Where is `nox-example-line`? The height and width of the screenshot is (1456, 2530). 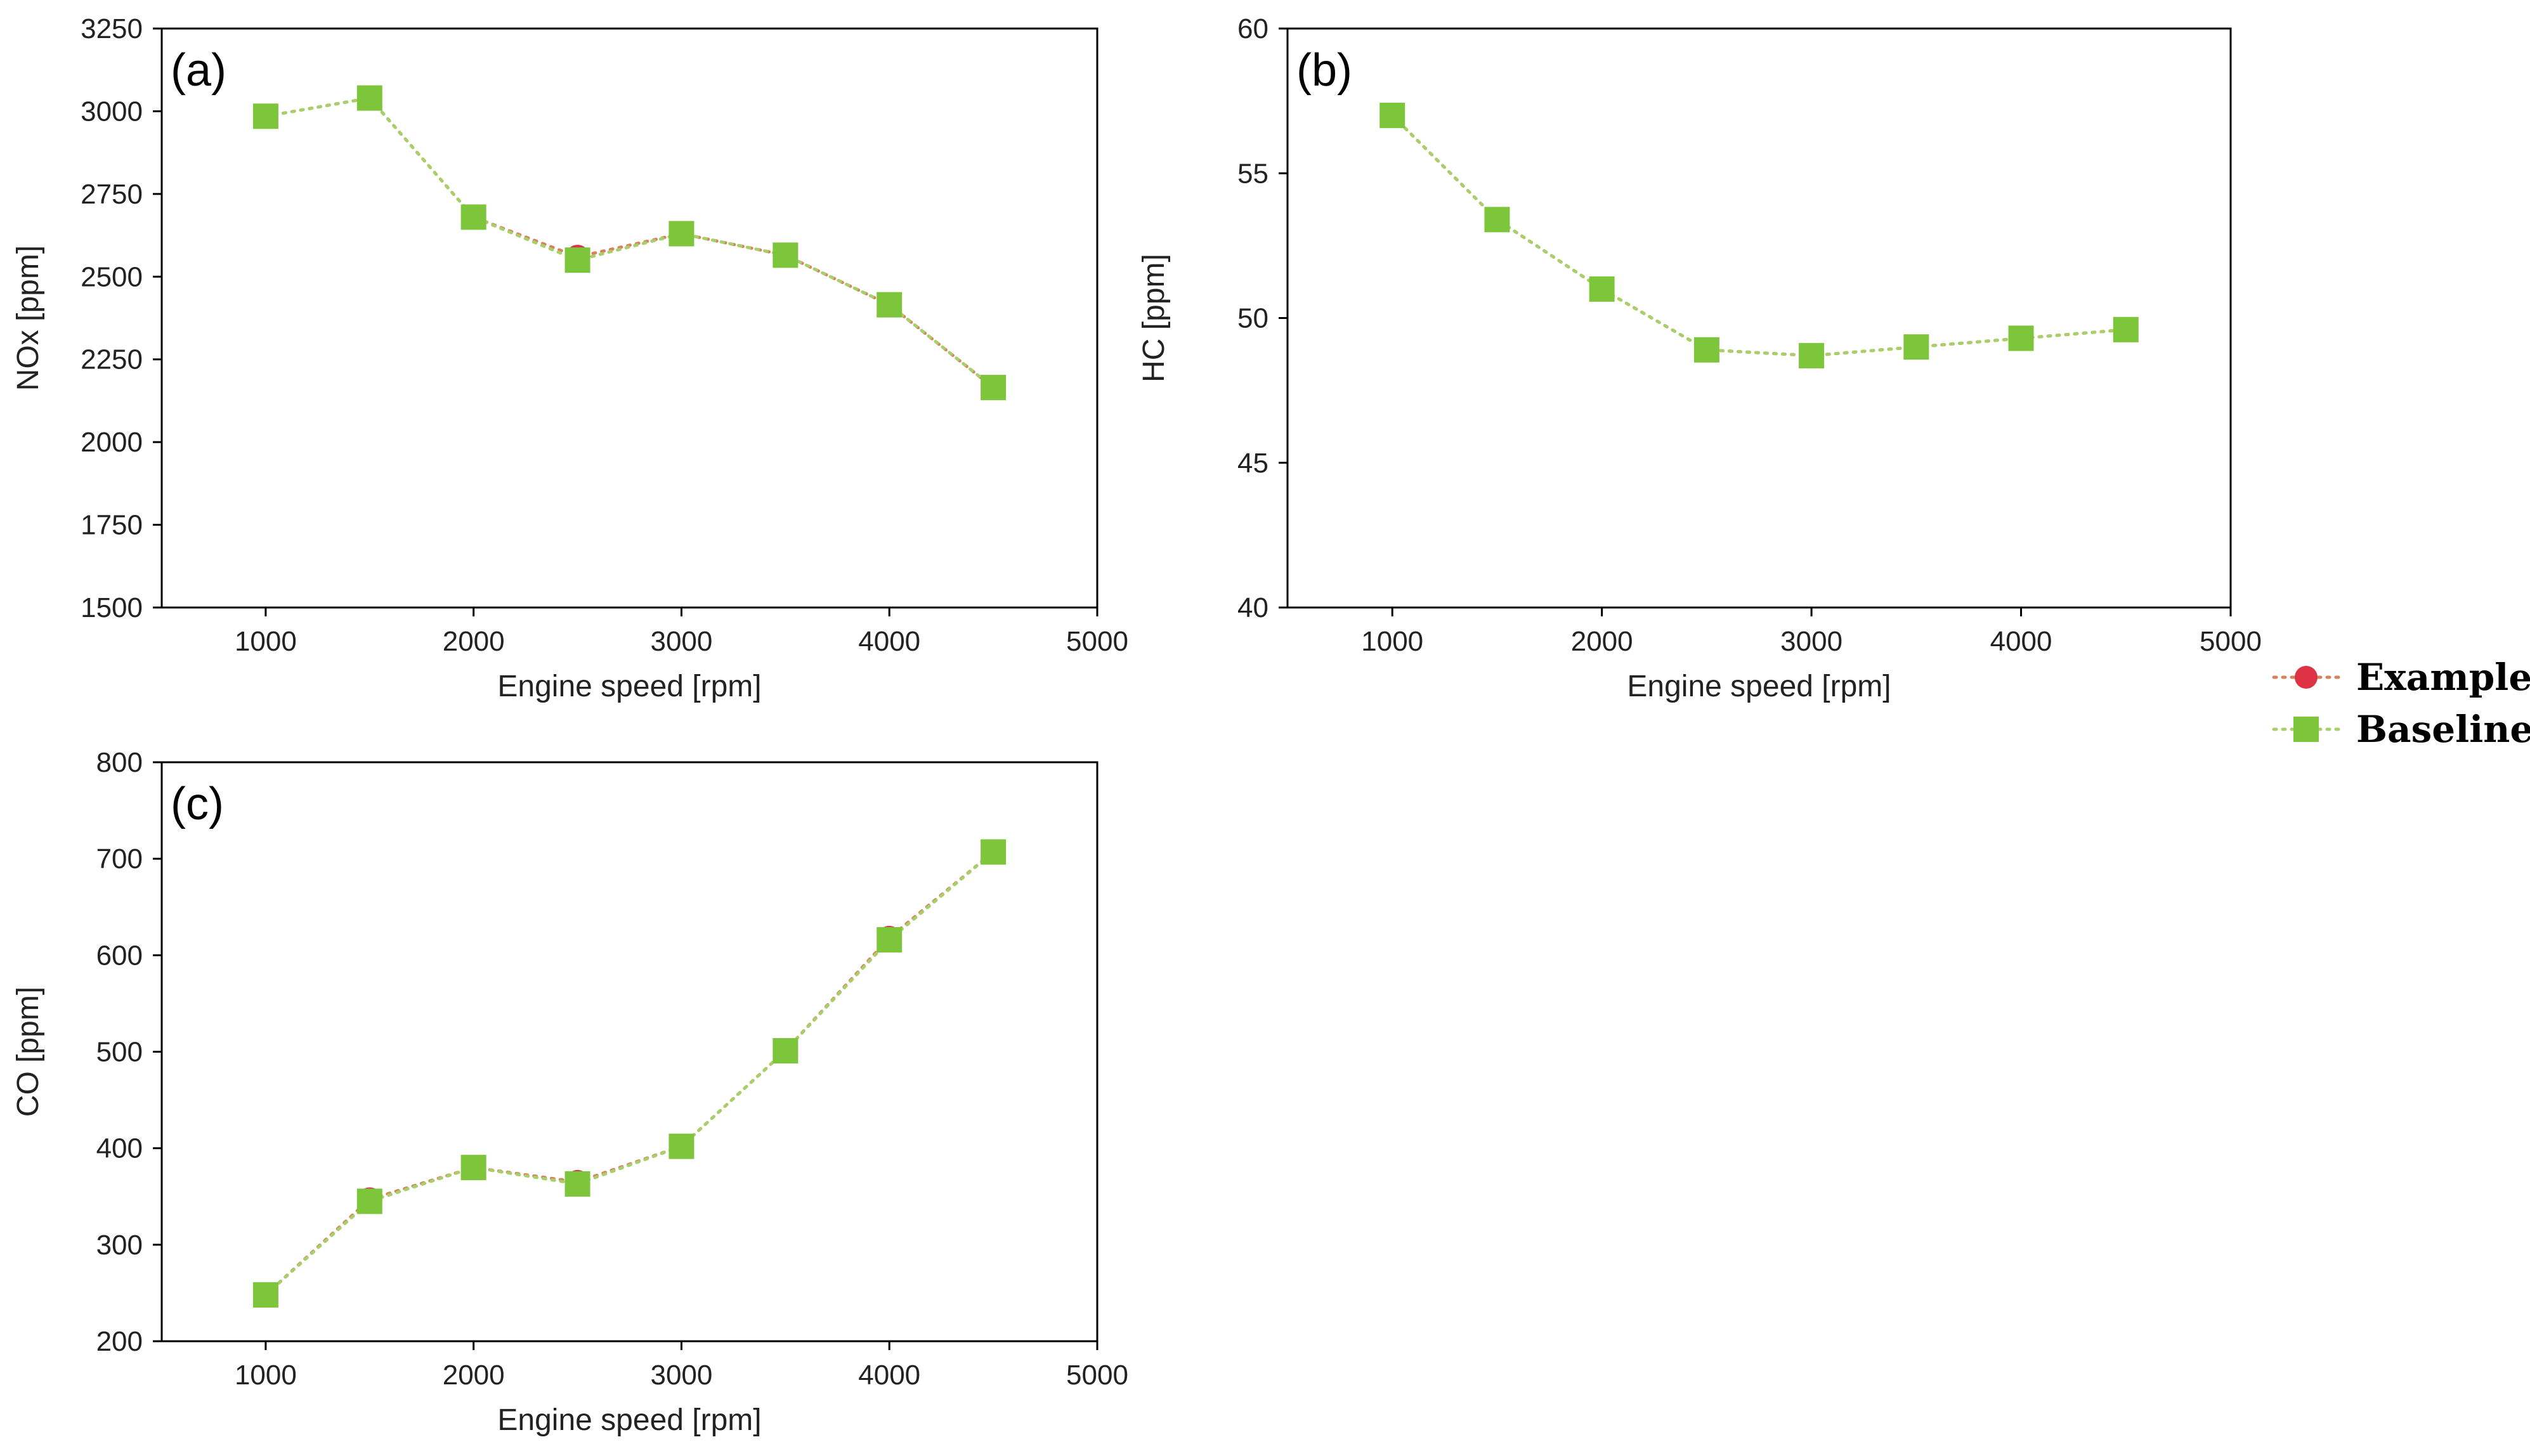 nox-example-line is located at coordinates (629, 242).